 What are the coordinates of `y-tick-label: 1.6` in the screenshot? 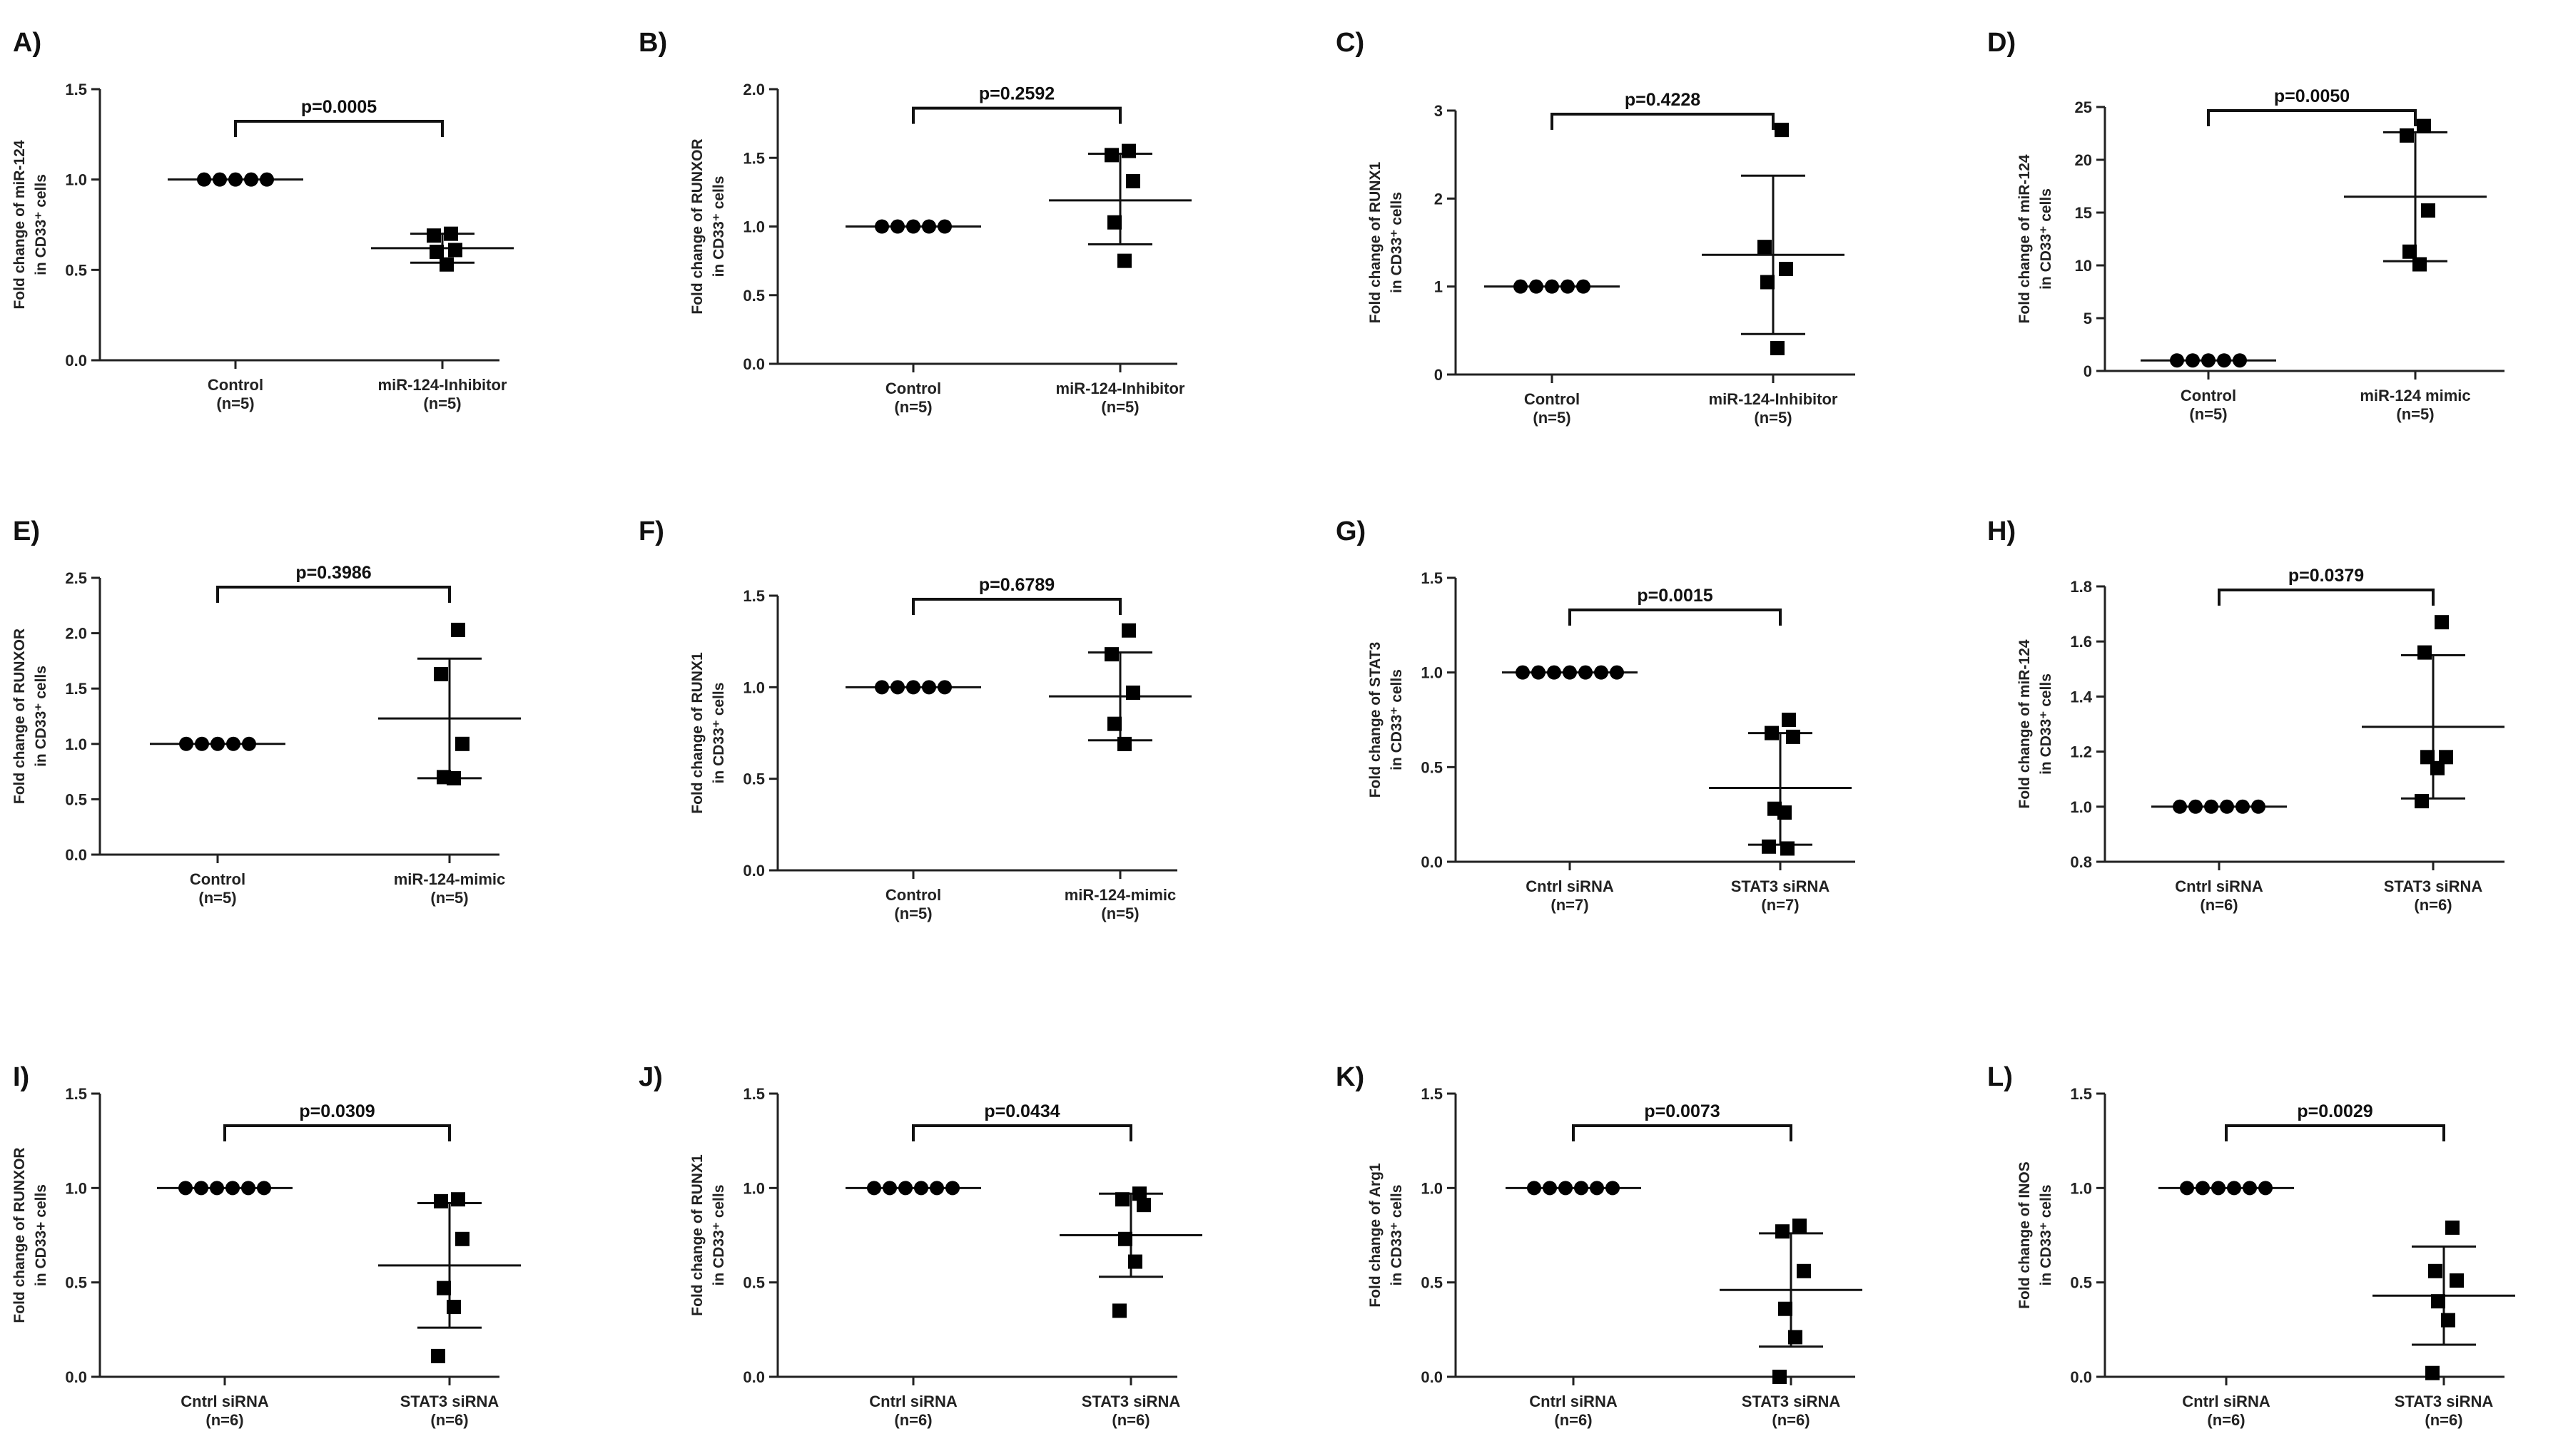 It's located at (2081, 642).